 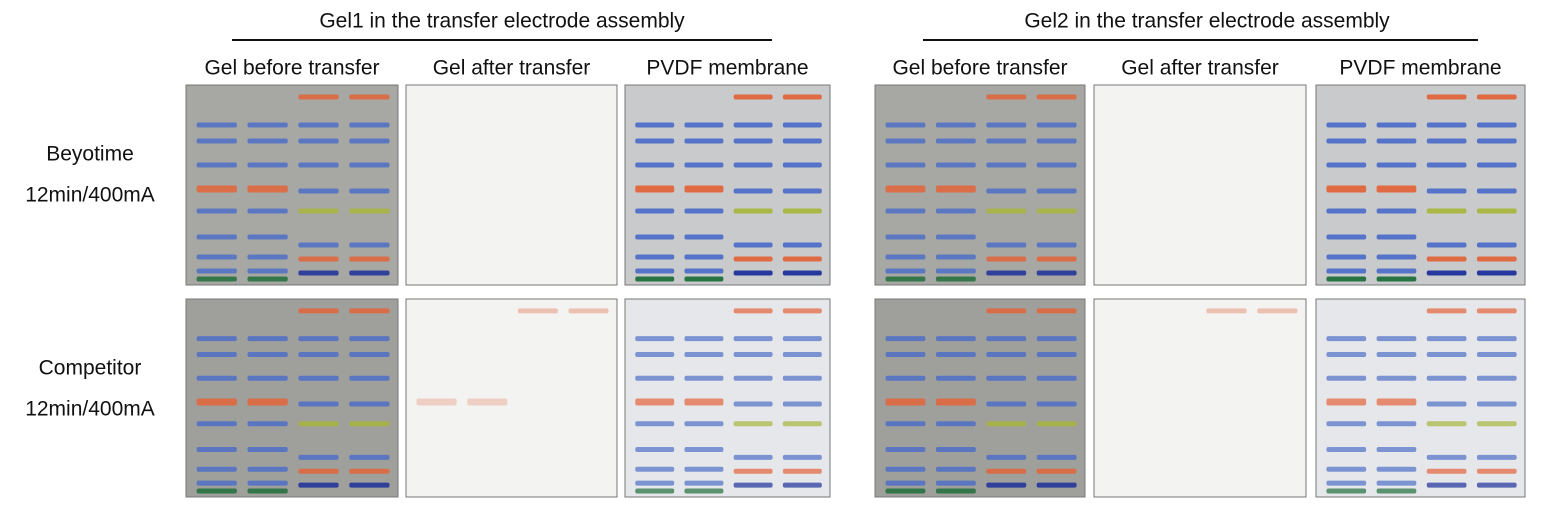 I want to click on group-title: Gel2 in the transfer electrode assembly, so click(x=1207, y=21).